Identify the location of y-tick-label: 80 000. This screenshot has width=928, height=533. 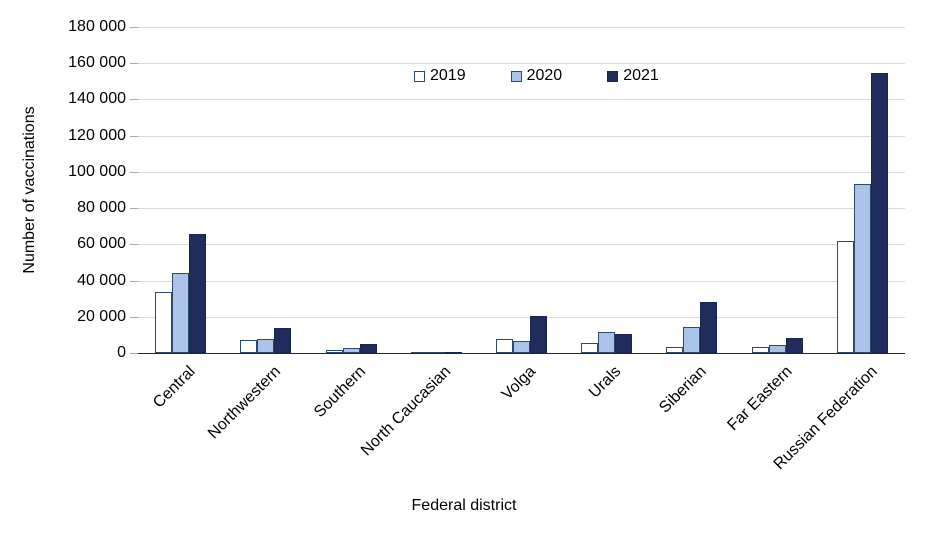
(101, 207).